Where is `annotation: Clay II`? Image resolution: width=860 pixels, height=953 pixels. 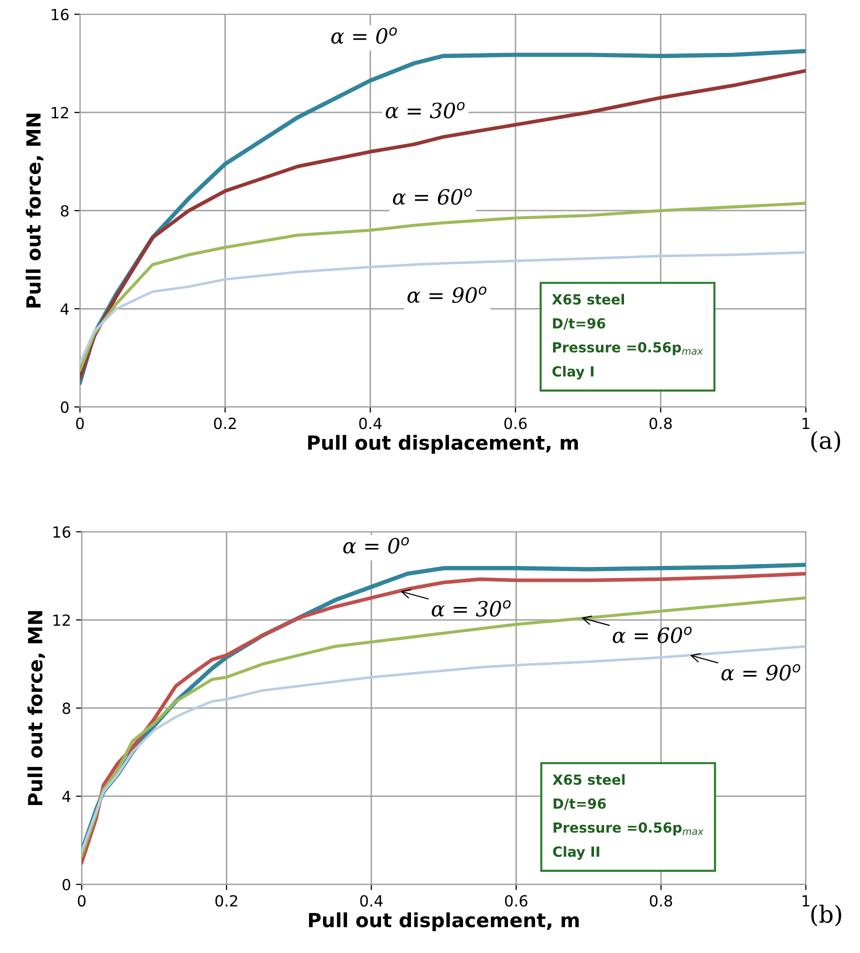
annotation: Clay II is located at coordinates (576, 853).